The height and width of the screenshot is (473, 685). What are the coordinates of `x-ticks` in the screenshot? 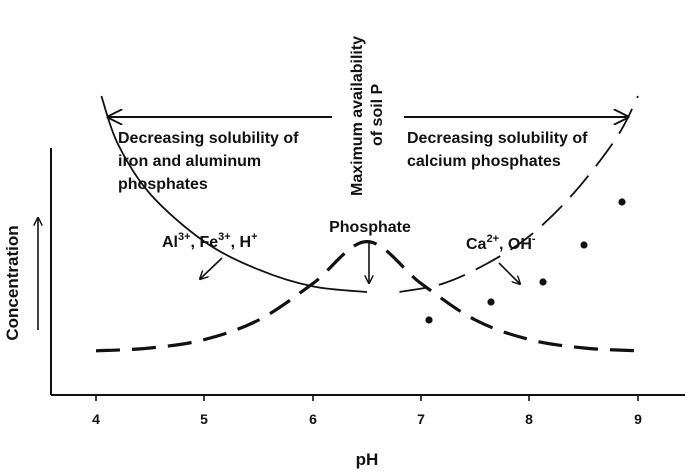 It's located at (367, 398).